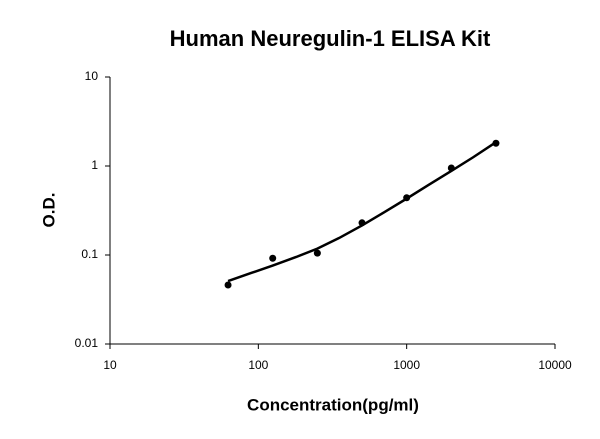  I want to click on chart-title: Human Neuregulin-1 ELISA Kit, so click(330, 38).